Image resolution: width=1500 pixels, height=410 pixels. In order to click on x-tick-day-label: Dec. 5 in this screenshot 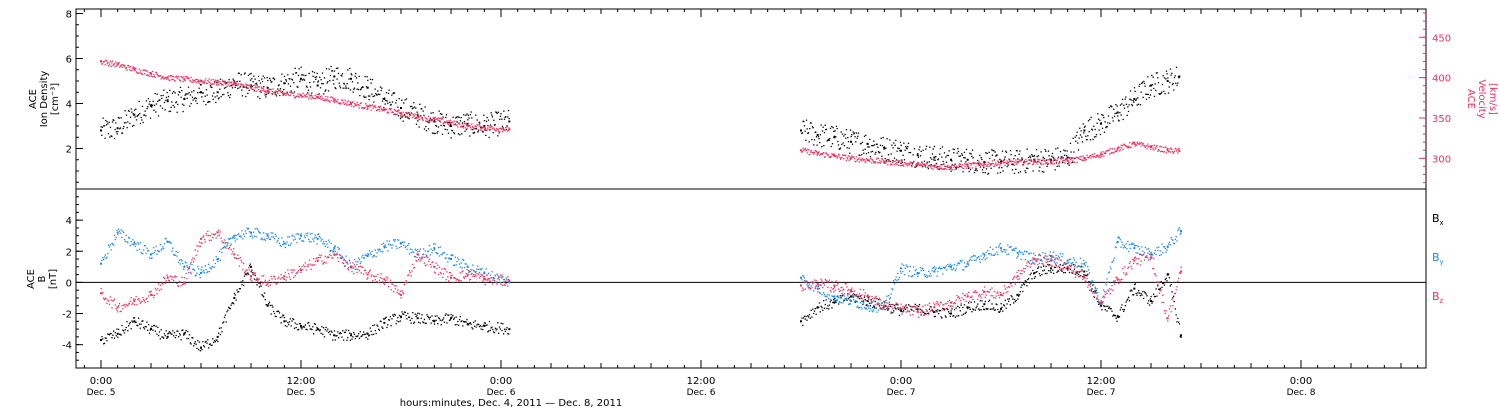, I will do `click(301, 393)`.